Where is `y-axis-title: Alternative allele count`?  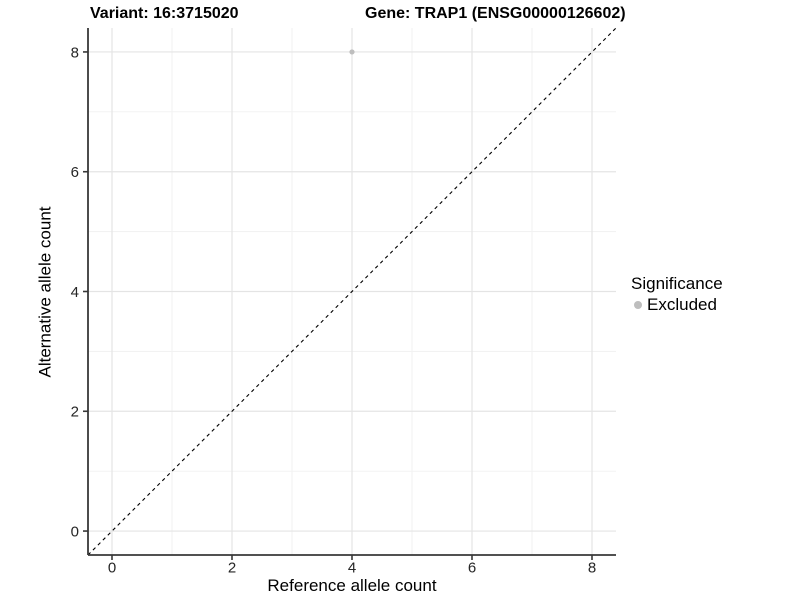 y-axis-title: Alternative allele count is located at coordinates (46, 291).